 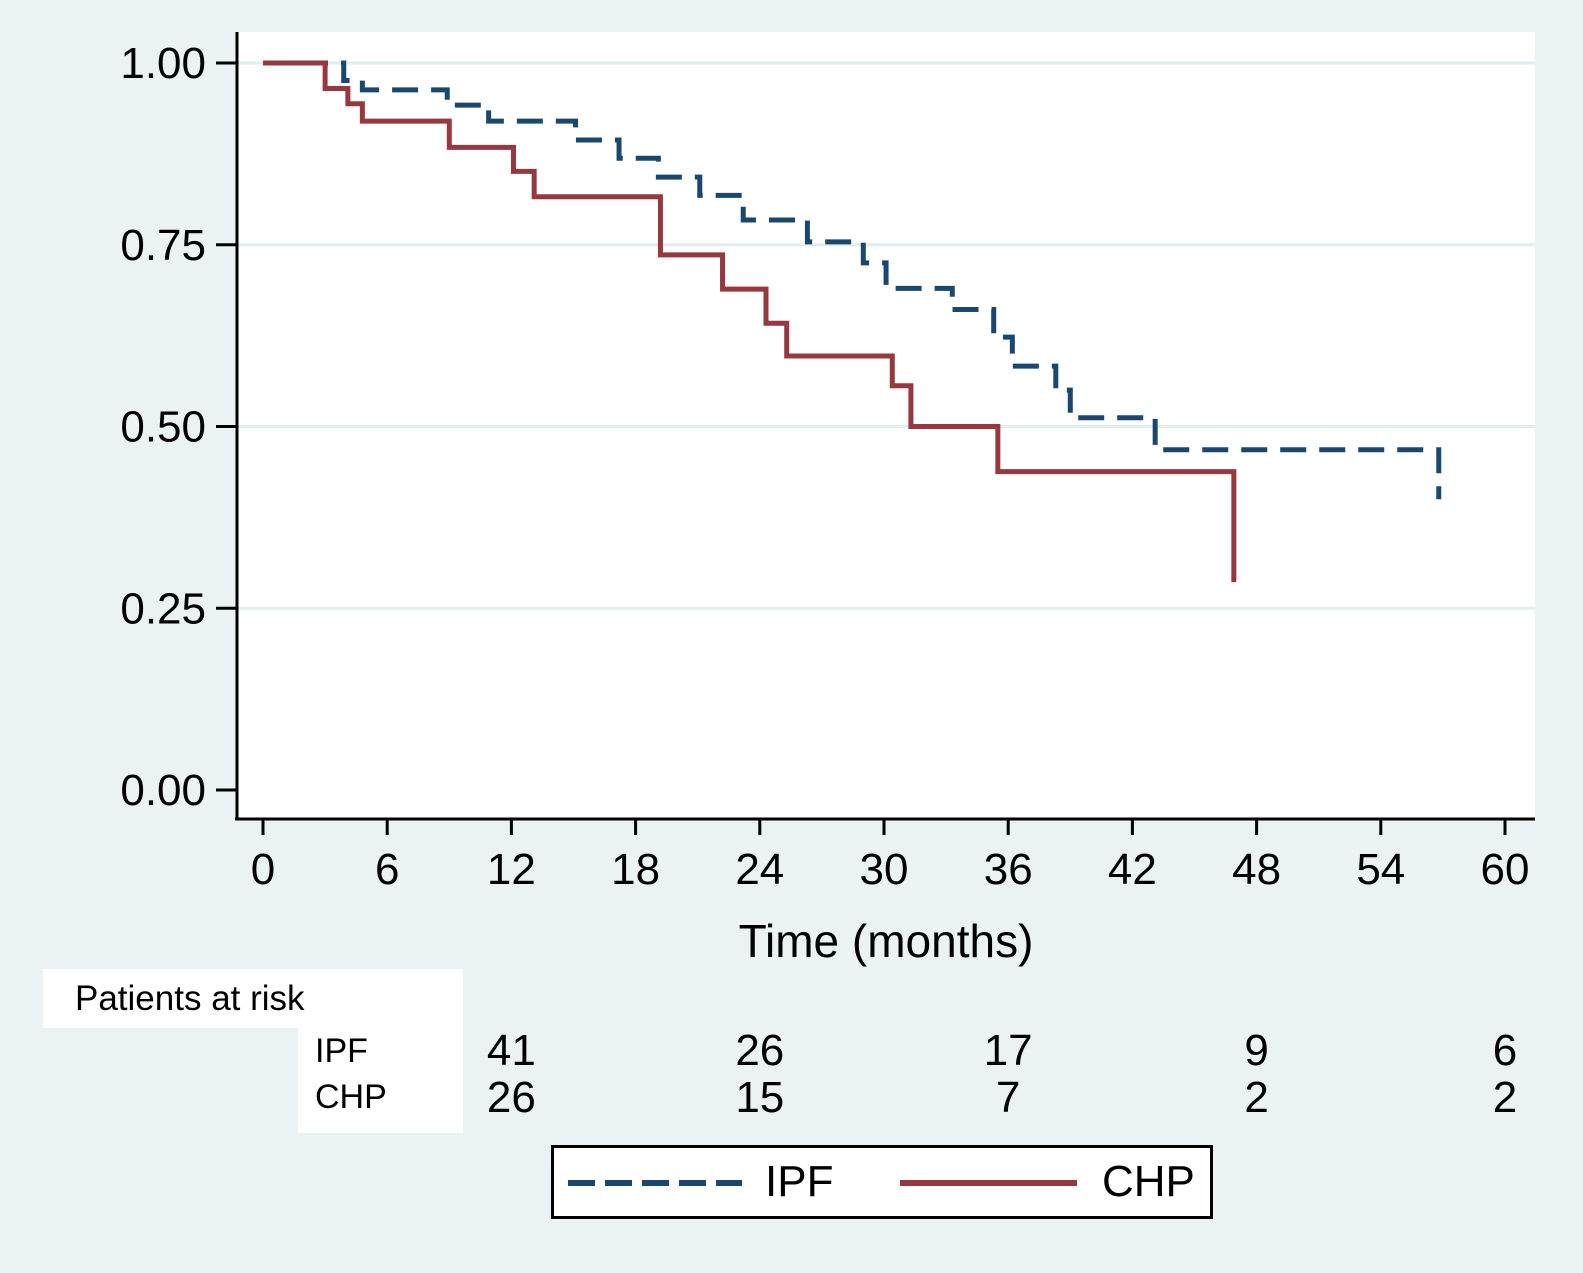 What do you see at coordinates (760, 1050) in the screenshot?
I see `at-risk-count-ipf-24: 26` at bounding box center [760, 1050].